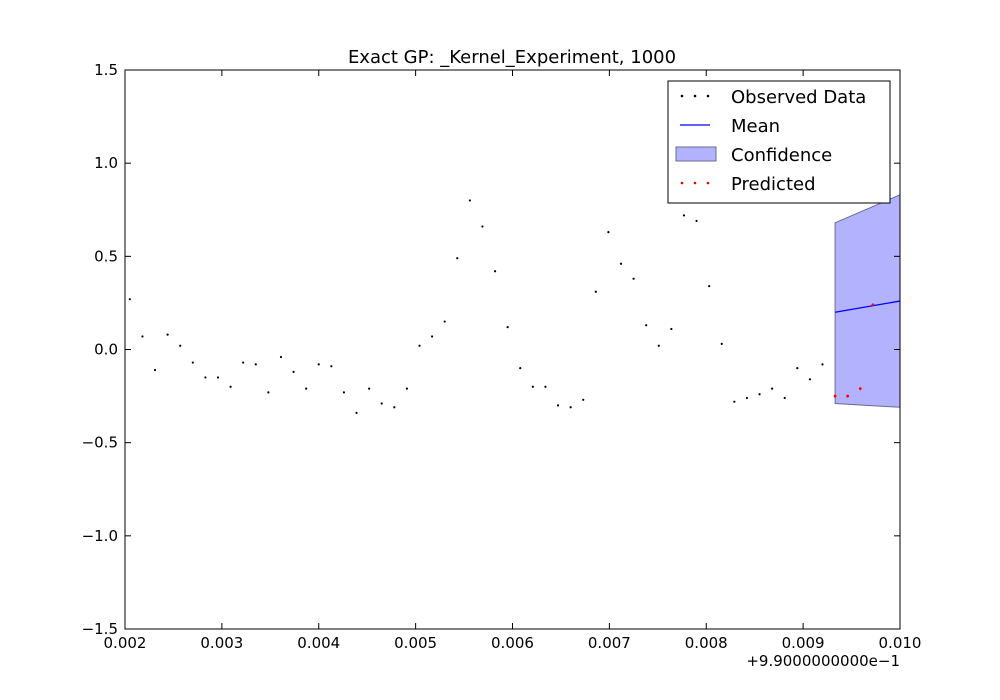 The height and width of the screenshot is (700, 1000). Describe the element at coordinates (798, 97) in the screenshot. I see `legend-label-observed-data: Observed Data` at that location.